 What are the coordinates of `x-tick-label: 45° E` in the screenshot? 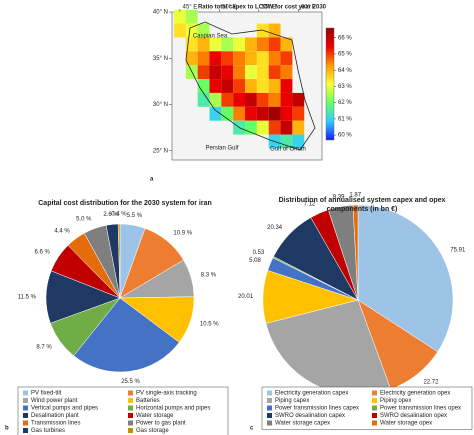 It's located at (190, 8).